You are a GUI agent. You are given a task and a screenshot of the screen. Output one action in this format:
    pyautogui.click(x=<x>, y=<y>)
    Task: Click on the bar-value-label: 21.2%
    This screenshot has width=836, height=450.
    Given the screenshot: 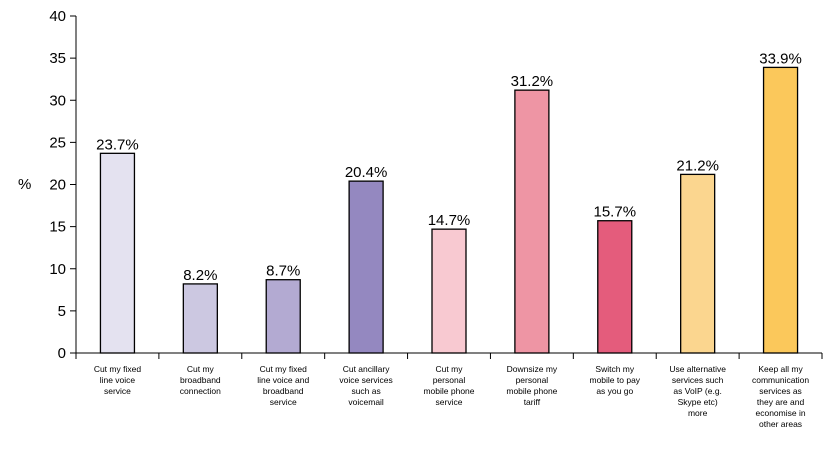 What is the action you would take?
    pyautogui.click(x=697, y=165)
    